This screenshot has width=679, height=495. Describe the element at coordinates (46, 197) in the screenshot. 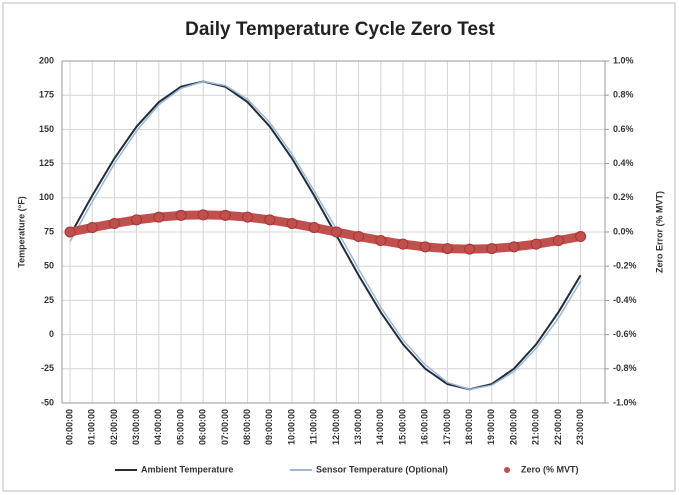

I see `y-tick-label: 100` at that location.